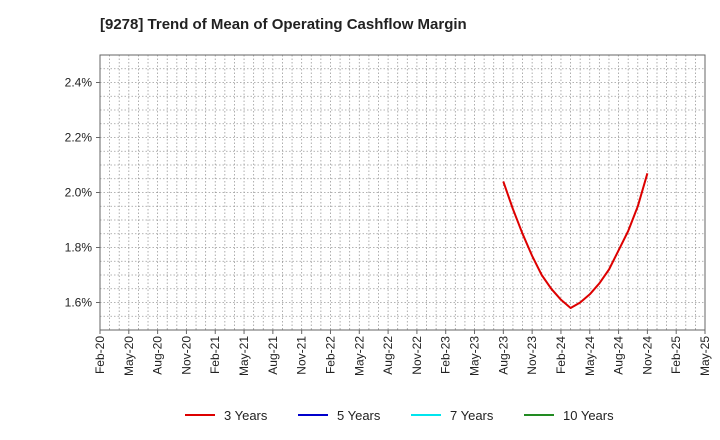  Describe the element at coordinates (388, 355) in the screenshot. I see `x-tick-label: Aug-22` at that location.